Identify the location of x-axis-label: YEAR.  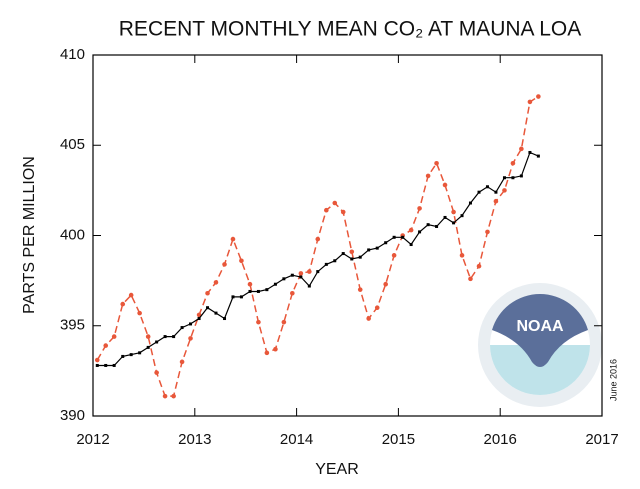
(337, 469).